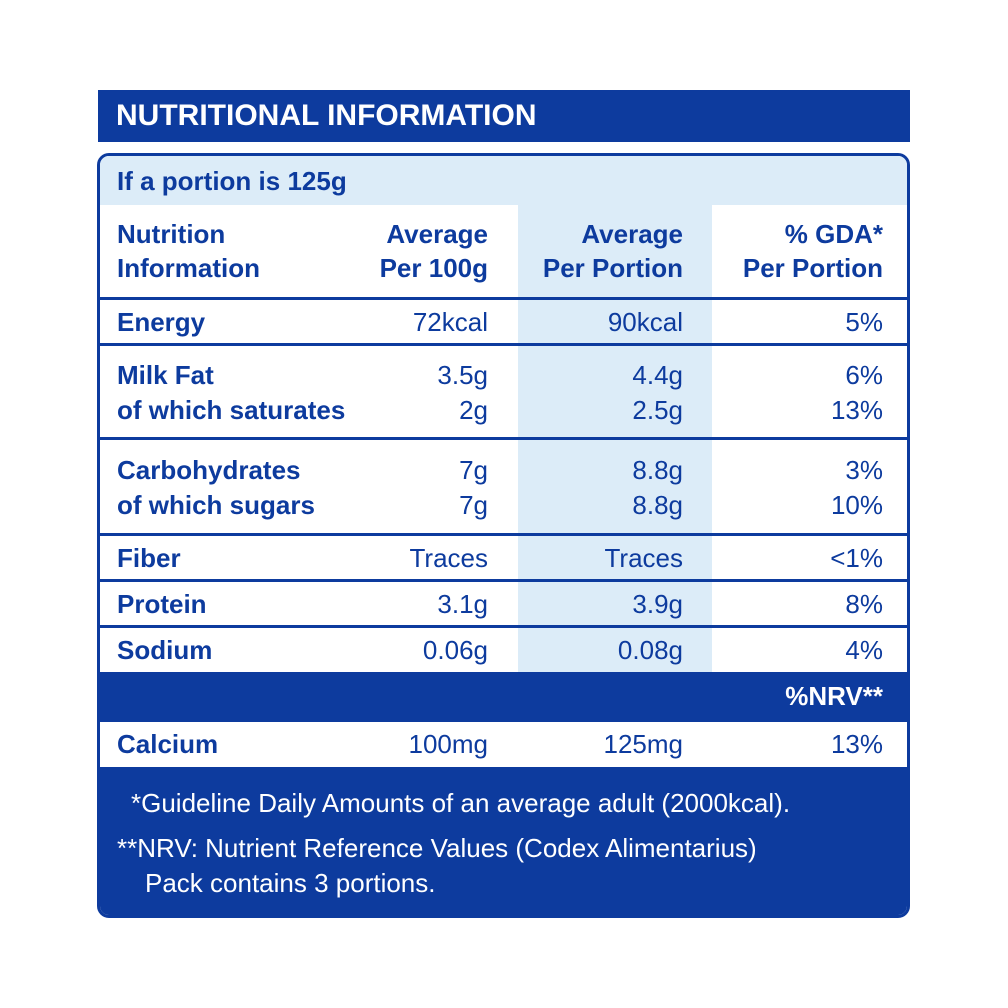 The width and height of the screenshot is (1008, 1008). What do you see at coordinates (231, 410) in the screenshot?
I see `row-label: of which saturates` at bounding box center [231, 410].